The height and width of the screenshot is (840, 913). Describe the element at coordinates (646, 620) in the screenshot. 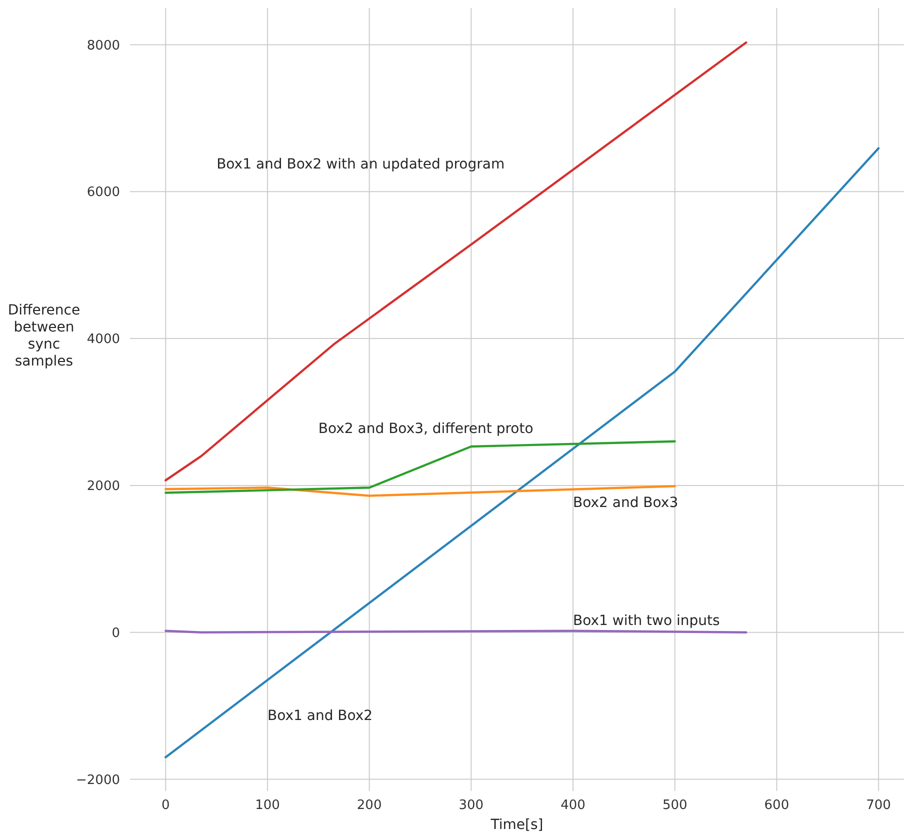

I see `series-label: Box1 with two inputs` at that location.